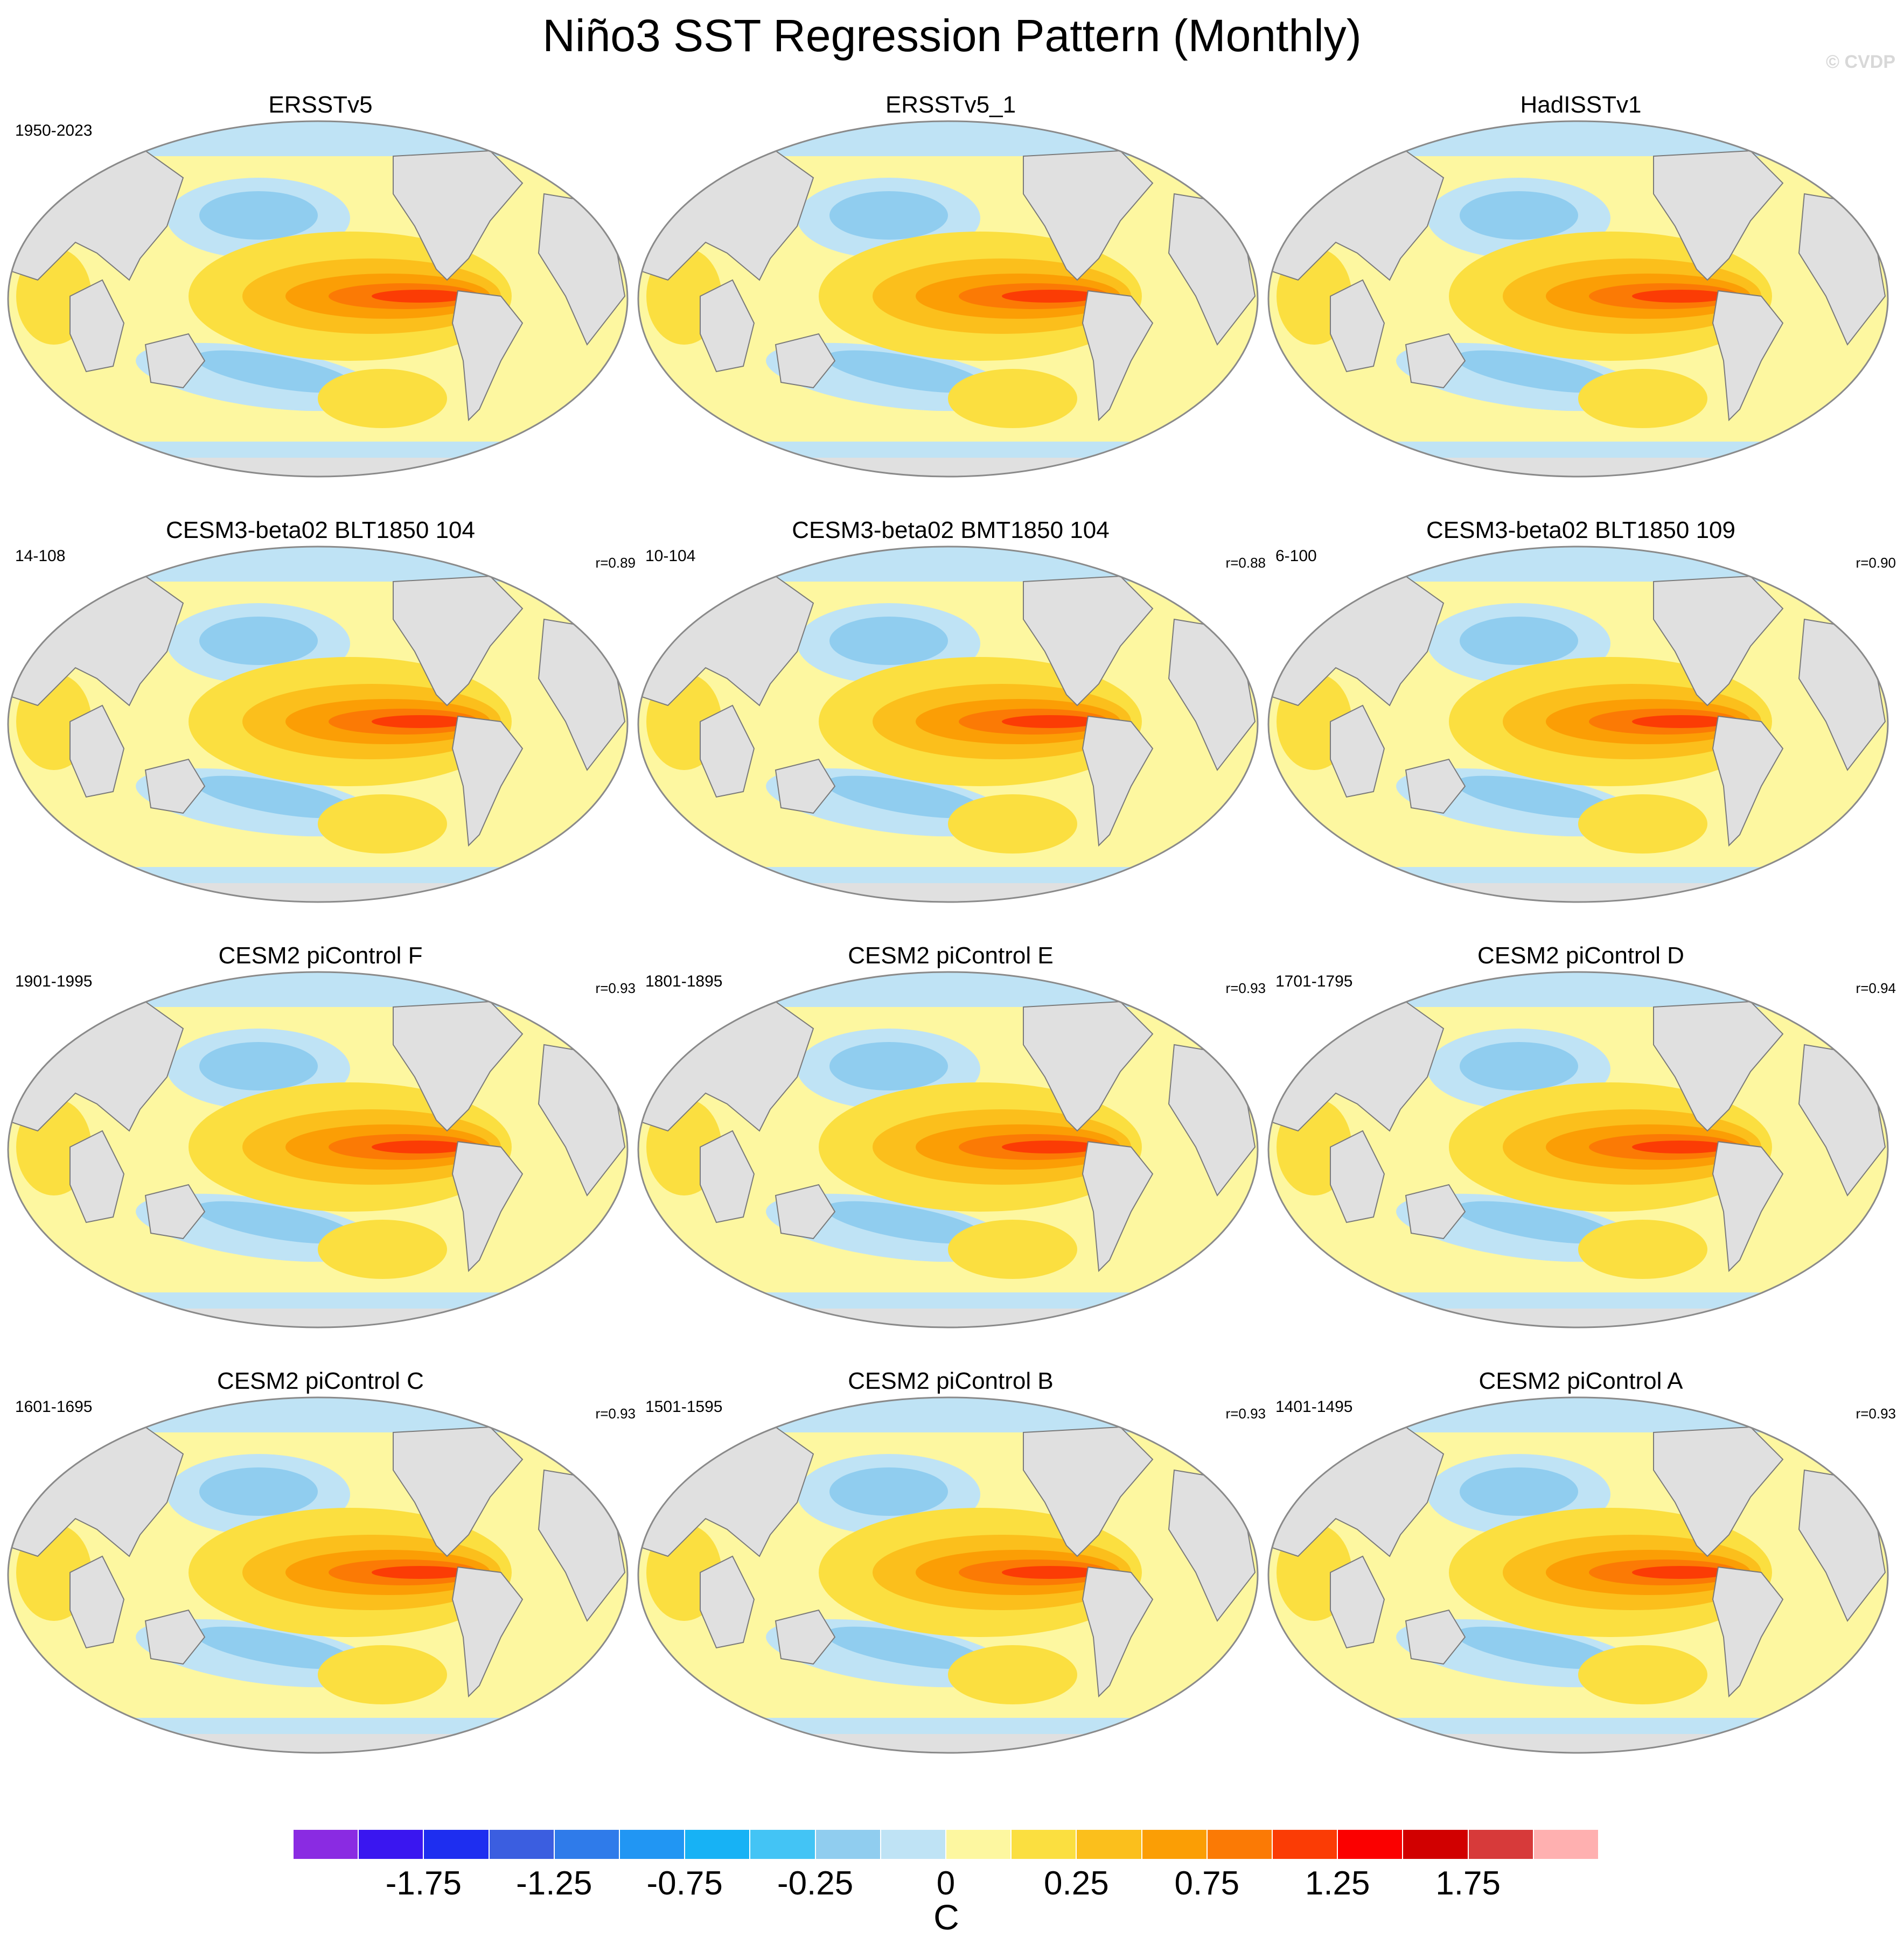  Describe the element at coordinates (951, 955) in the screenshot. I see `panel-title: CESM2 piControl E` at that location.